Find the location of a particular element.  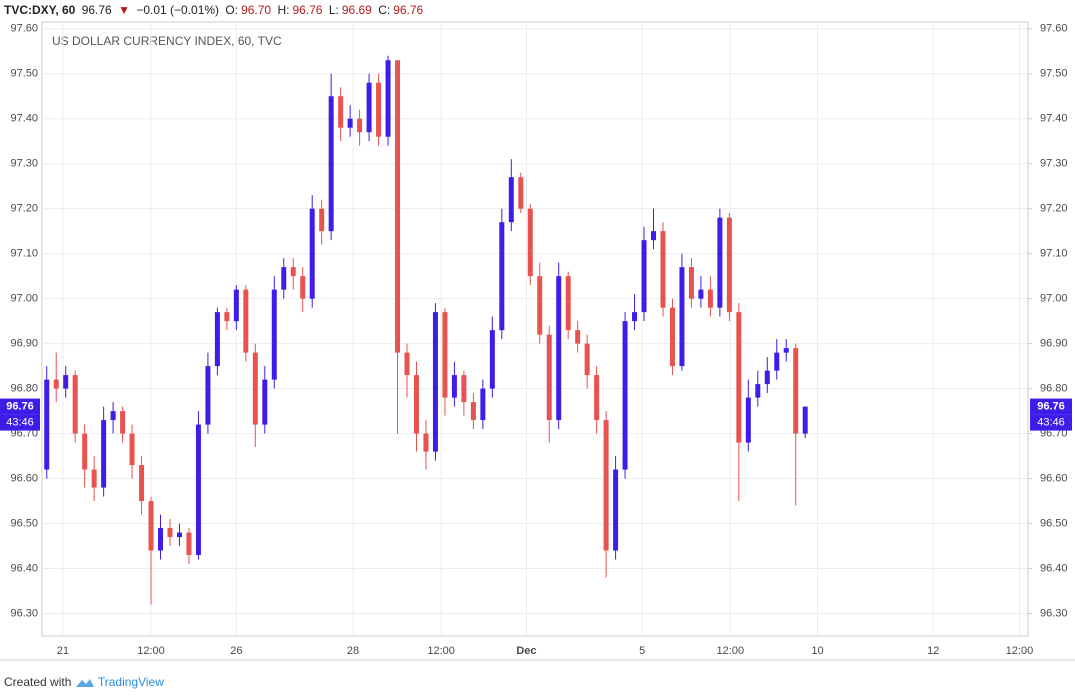

ohlc-value: 96.70 is located at coordinates (256, 10).